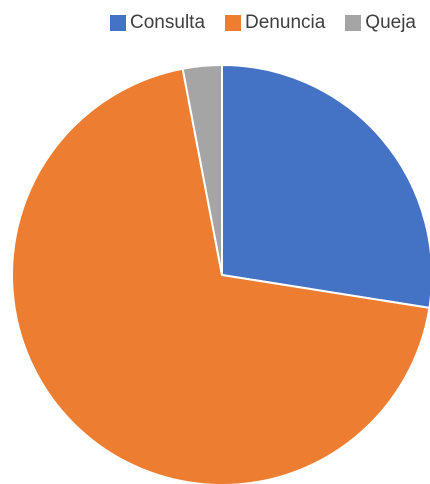  What do you see at coordinates (353, 23) in the screenshot?
I see `legend-swatch-queja` at bounding box center [353, 23].